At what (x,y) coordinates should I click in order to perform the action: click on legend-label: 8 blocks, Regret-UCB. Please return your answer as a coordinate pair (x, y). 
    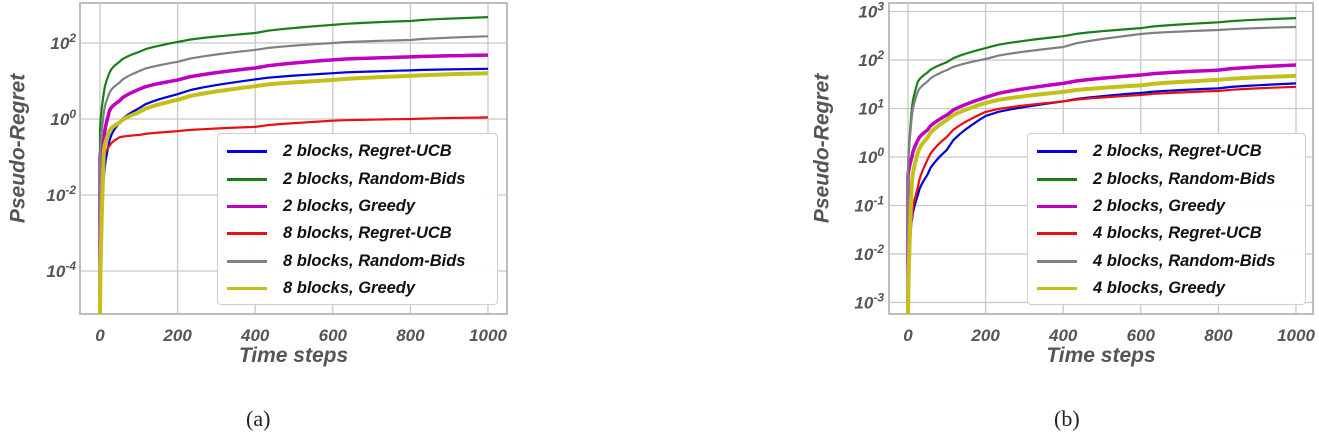
    Looking at the image, I should click on (367, 233).